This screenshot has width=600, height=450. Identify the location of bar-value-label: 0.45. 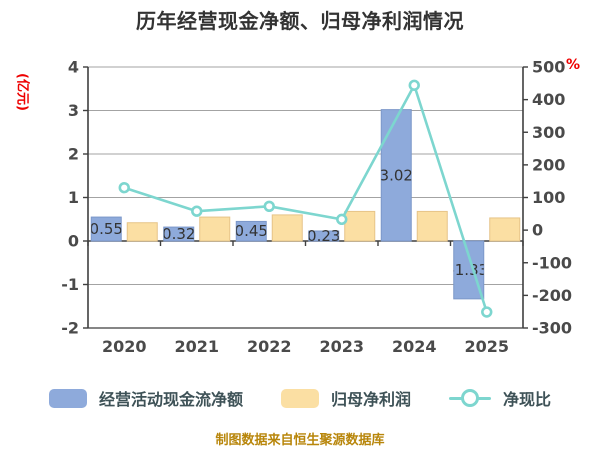
(251, 231).